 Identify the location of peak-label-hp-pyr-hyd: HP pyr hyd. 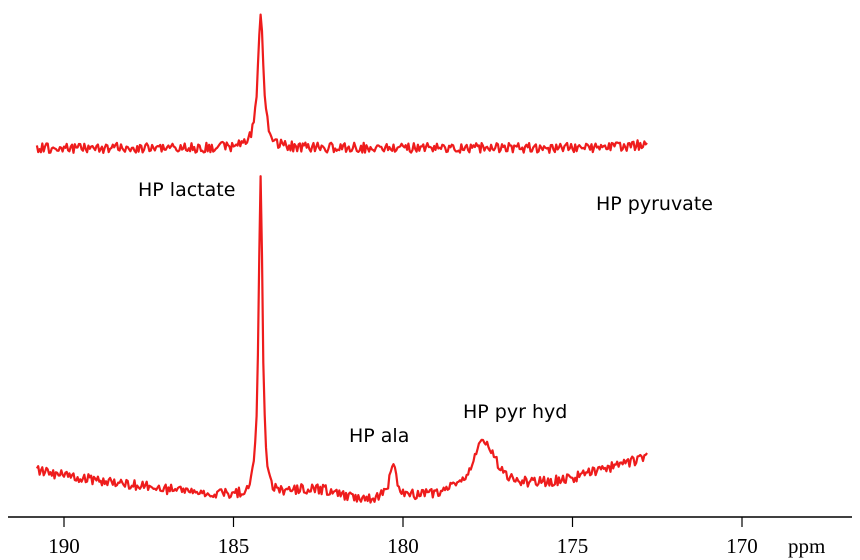
(515, 412).